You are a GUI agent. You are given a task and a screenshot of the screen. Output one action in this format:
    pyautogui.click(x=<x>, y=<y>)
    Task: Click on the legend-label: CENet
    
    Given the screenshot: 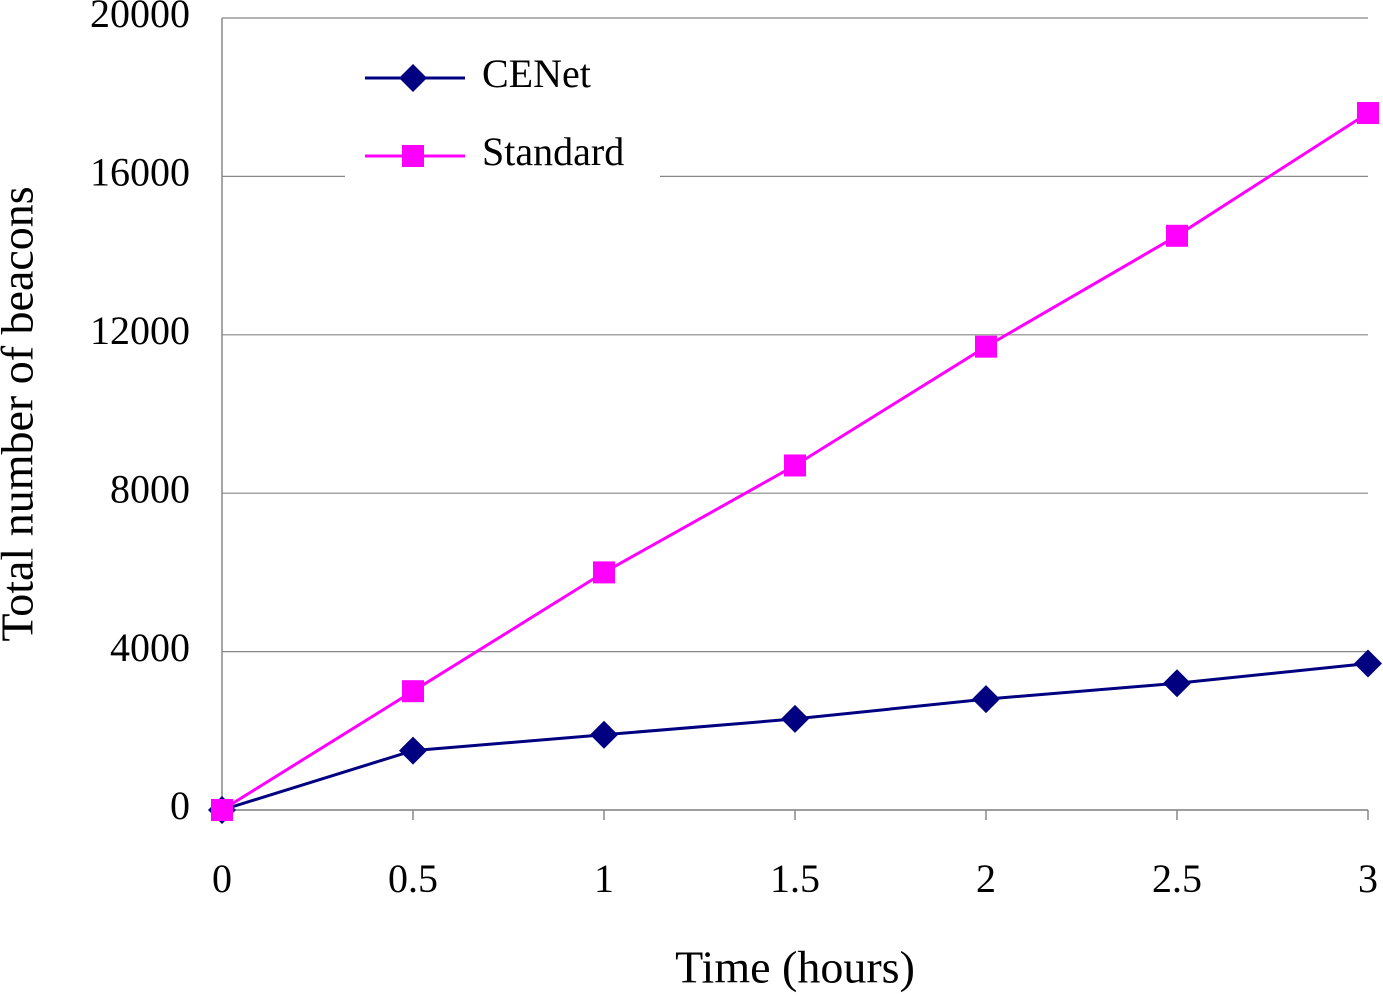 What is the action you would take?
    pyautogui.click(x=536, y=73)
    